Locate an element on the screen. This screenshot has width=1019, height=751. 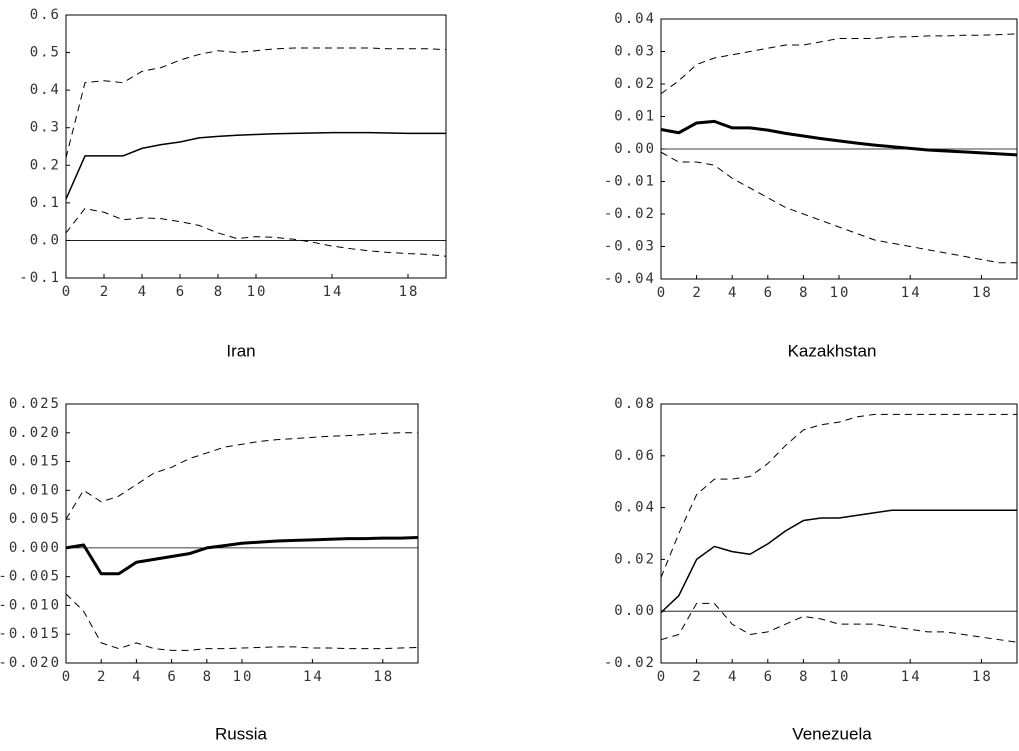
y-tick-label: 0.03 is located at coordinates (635, 52).